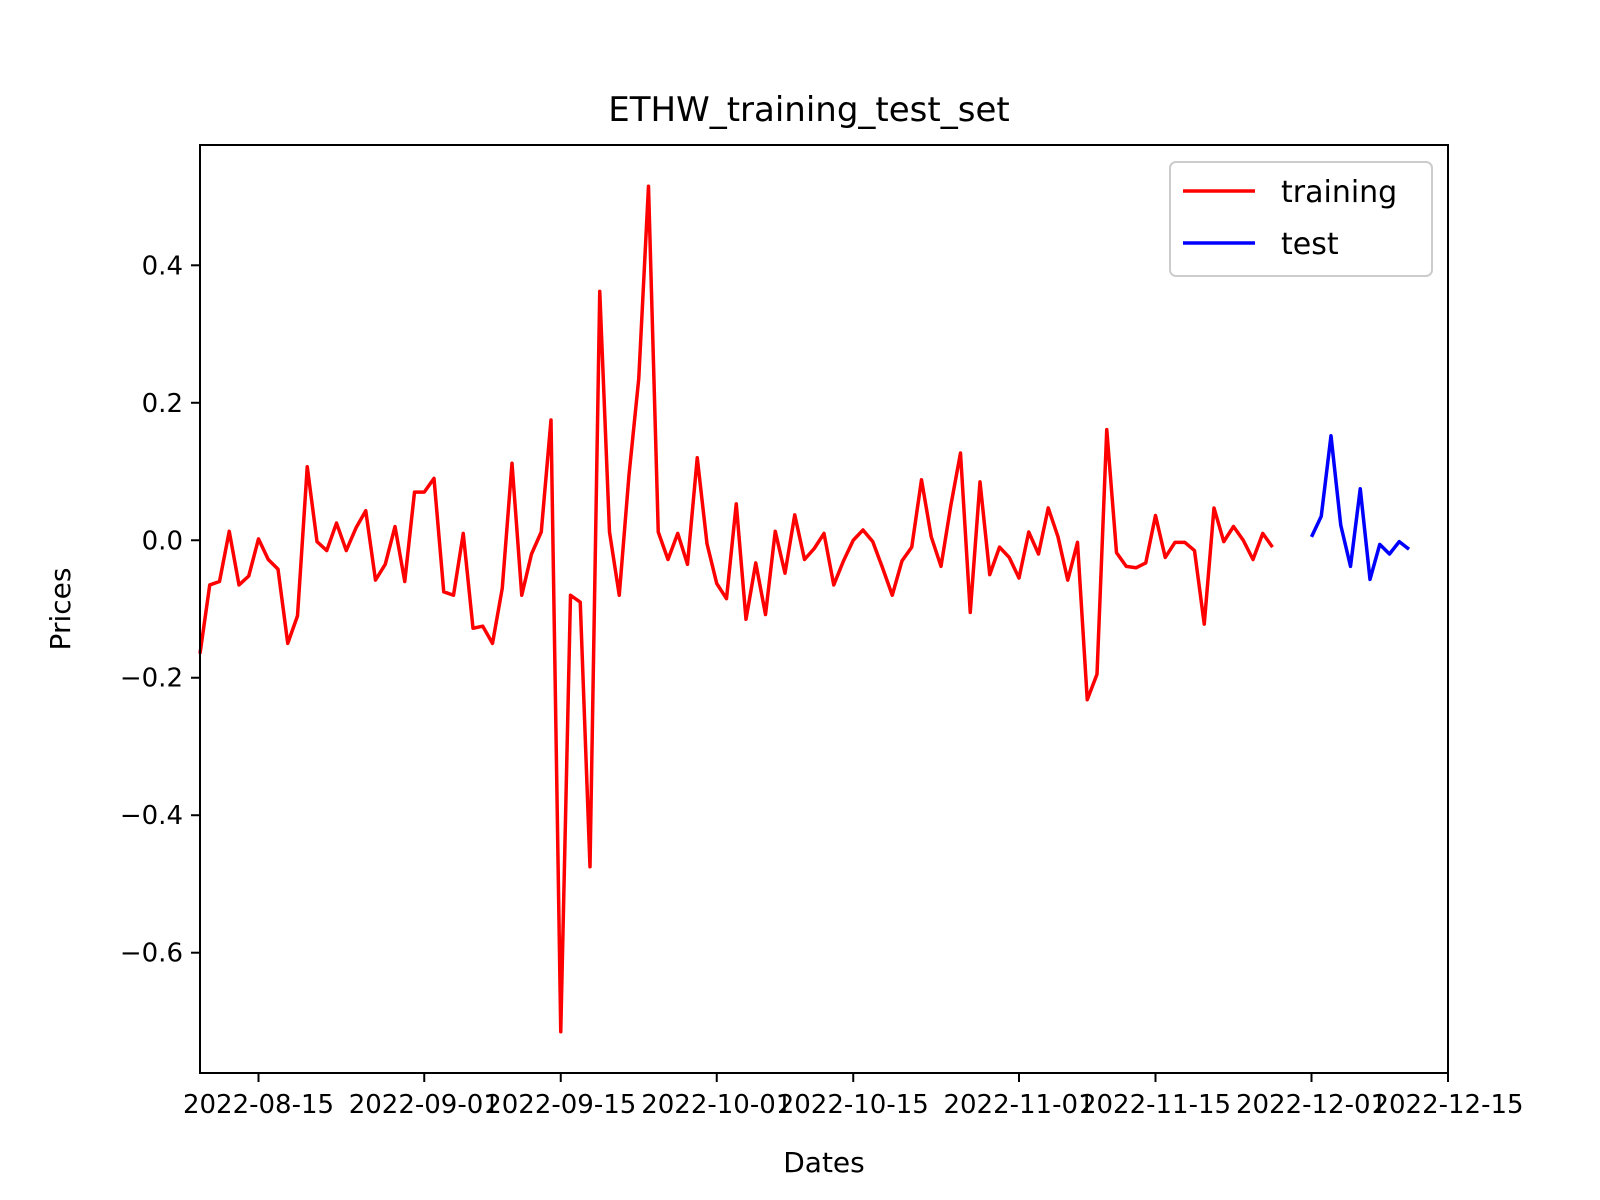 This screenshot has height=1200, width=1600. I want to click on y-tick-label: 0.0, so click(162, 541).